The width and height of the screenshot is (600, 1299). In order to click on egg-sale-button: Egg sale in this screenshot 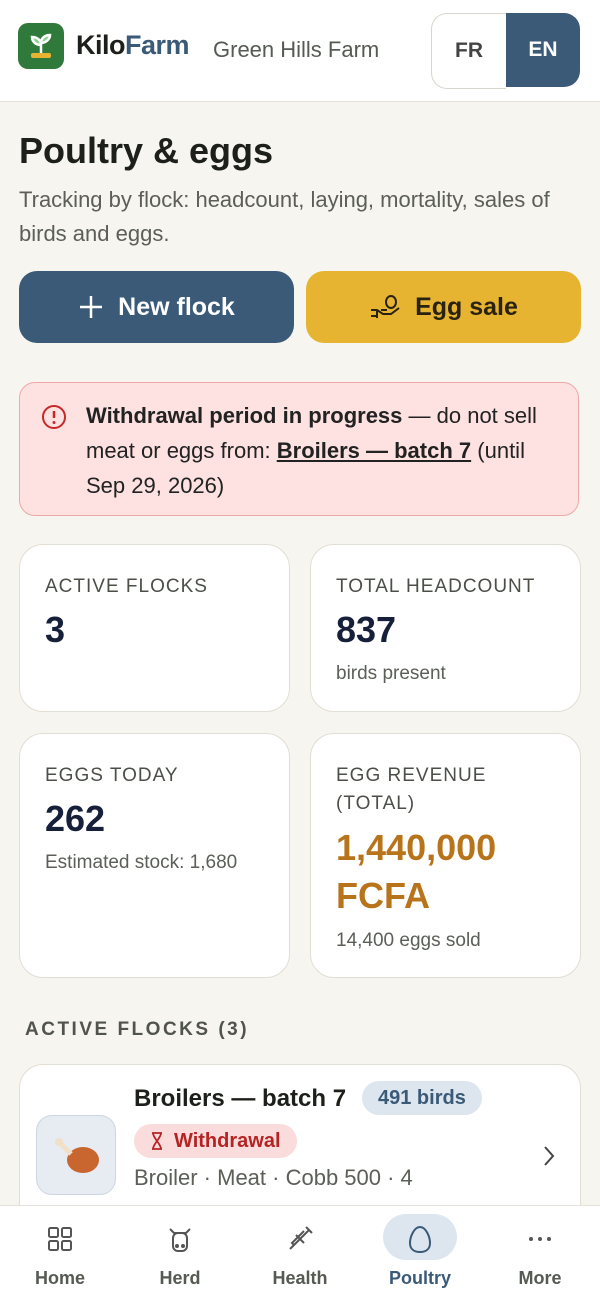, I will do `click(443, 307)`.